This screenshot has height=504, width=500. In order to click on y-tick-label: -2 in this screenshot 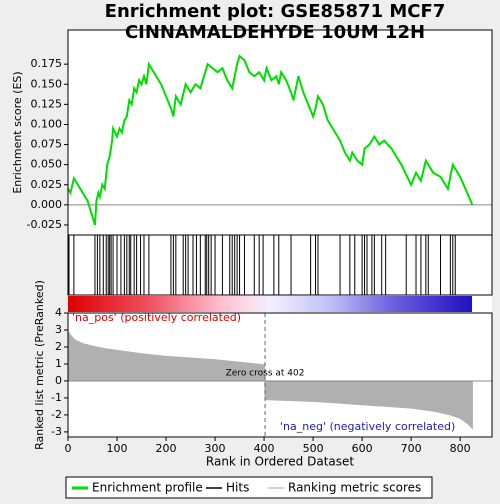, I will do `click(56, 414)`.